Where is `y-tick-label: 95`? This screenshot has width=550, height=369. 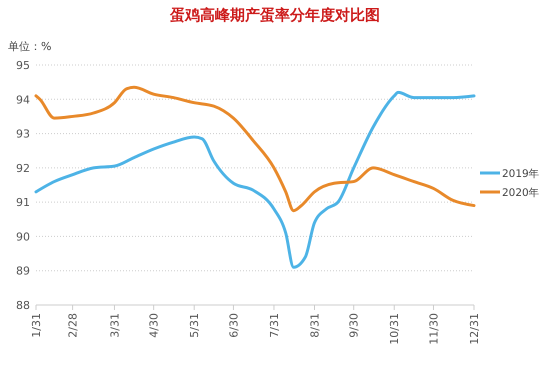 y-tick-label: 95 is located at coordinates (23, 65).